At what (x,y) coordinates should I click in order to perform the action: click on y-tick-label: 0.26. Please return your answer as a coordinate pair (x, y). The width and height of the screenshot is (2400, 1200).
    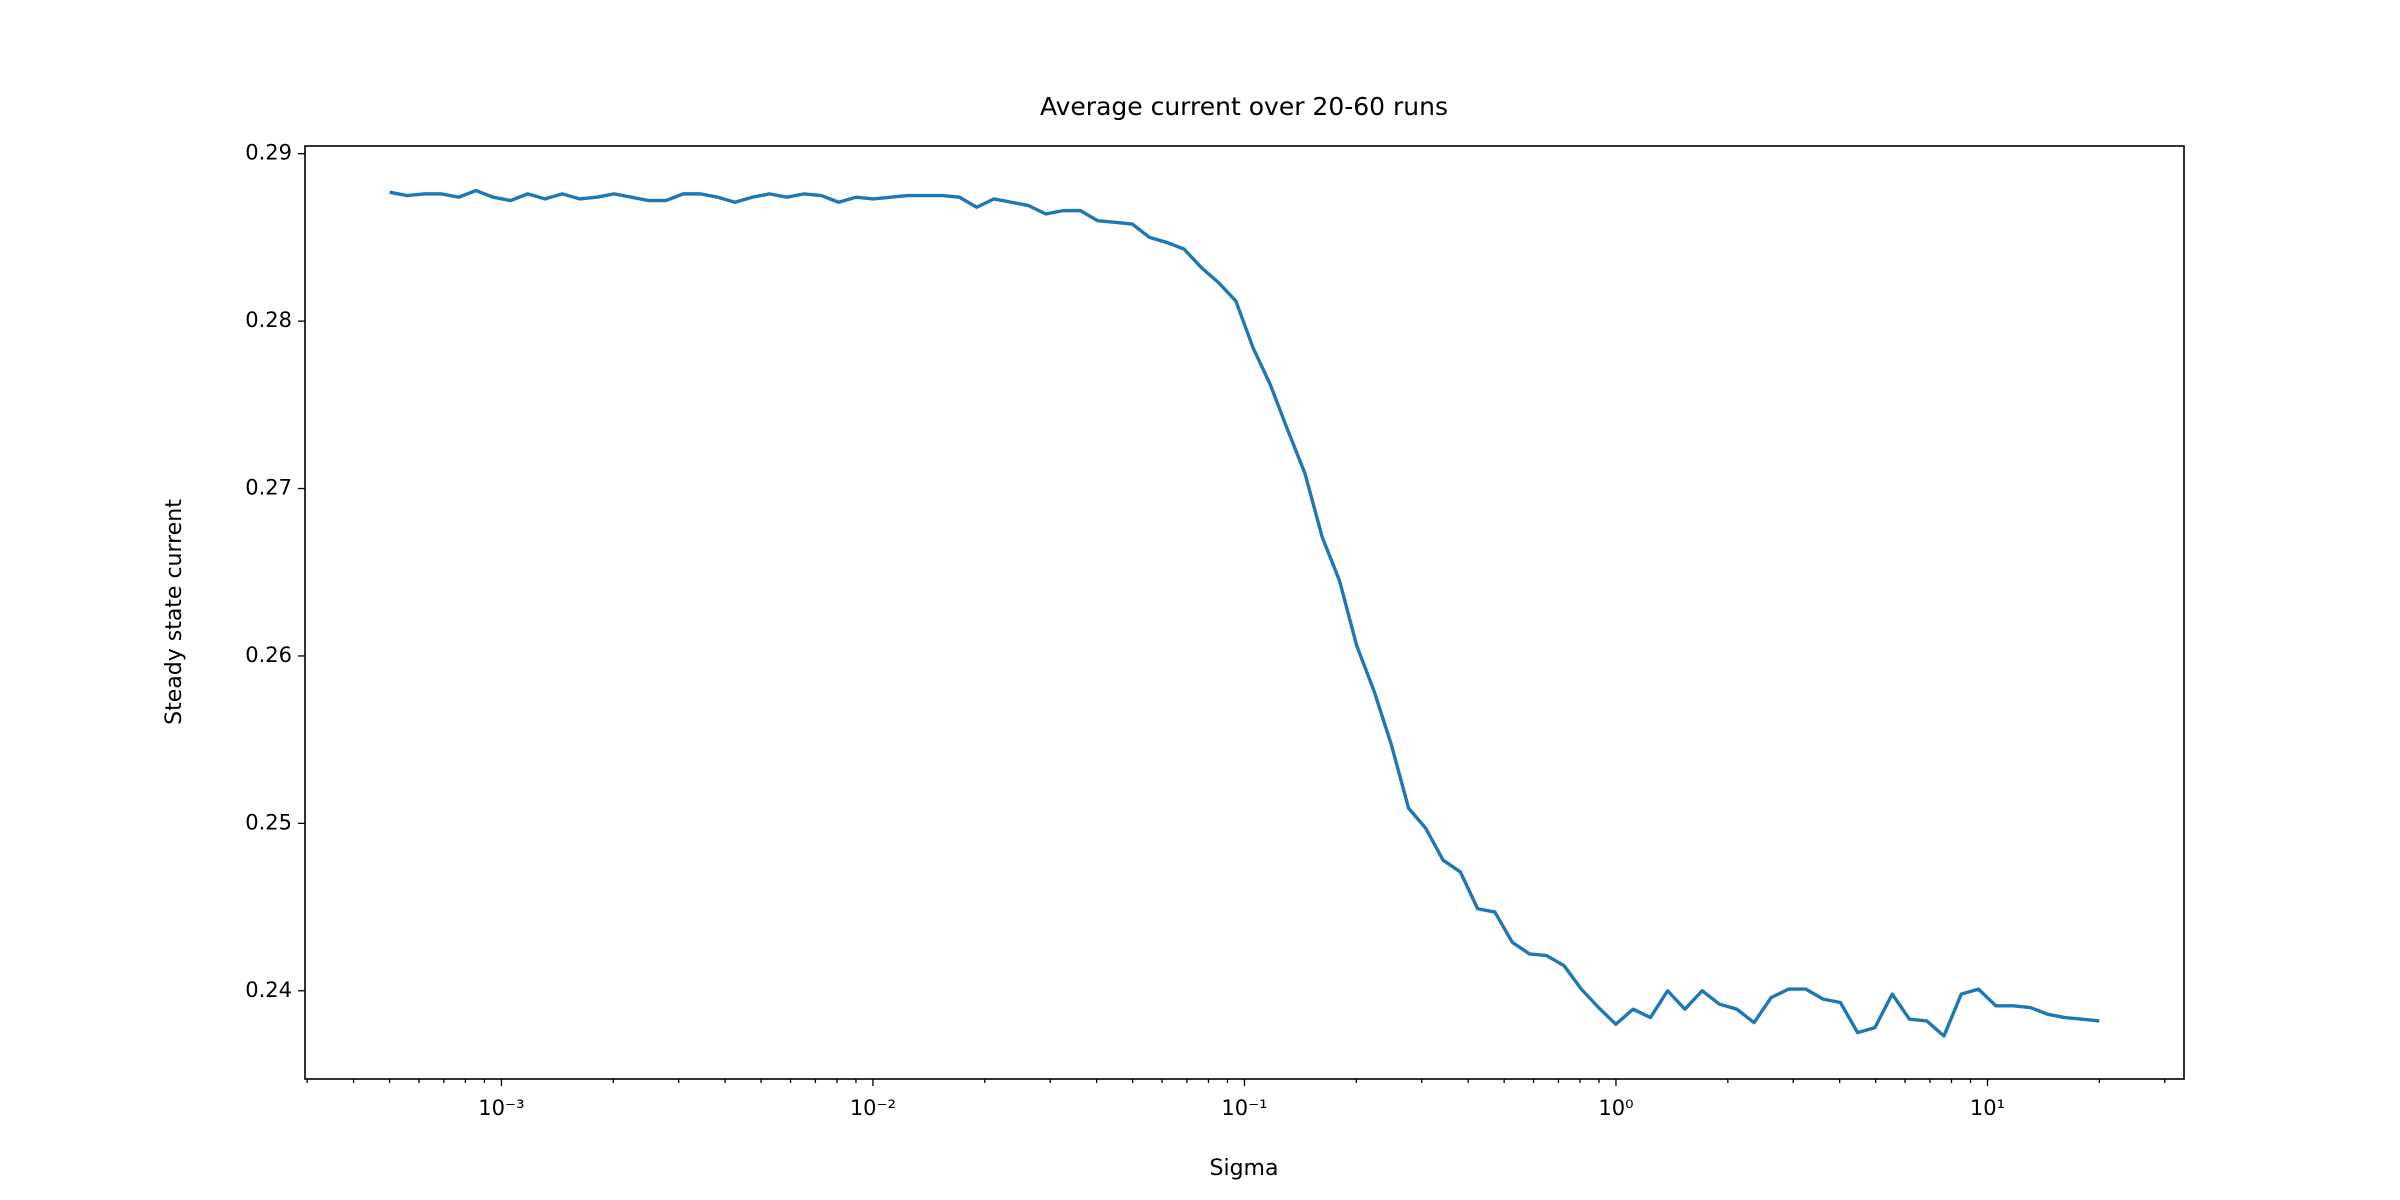
    Looking at the image, I should click on (268, 655).